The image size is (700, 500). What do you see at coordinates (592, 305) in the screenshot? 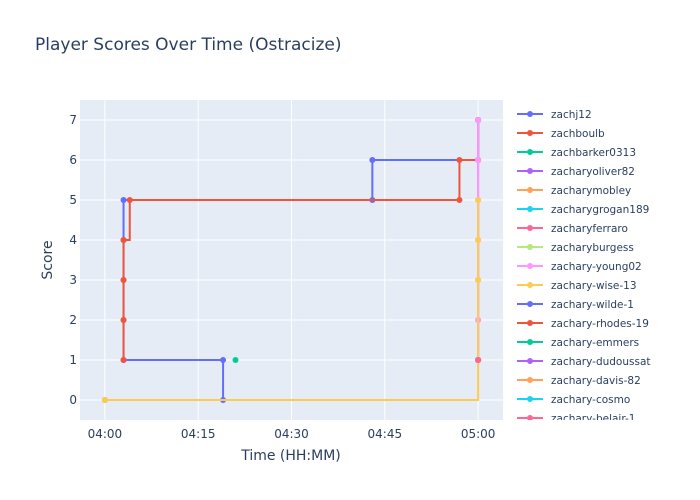
I see `legend-label: zachary-wilde-1` at bounding box center [592, 305].